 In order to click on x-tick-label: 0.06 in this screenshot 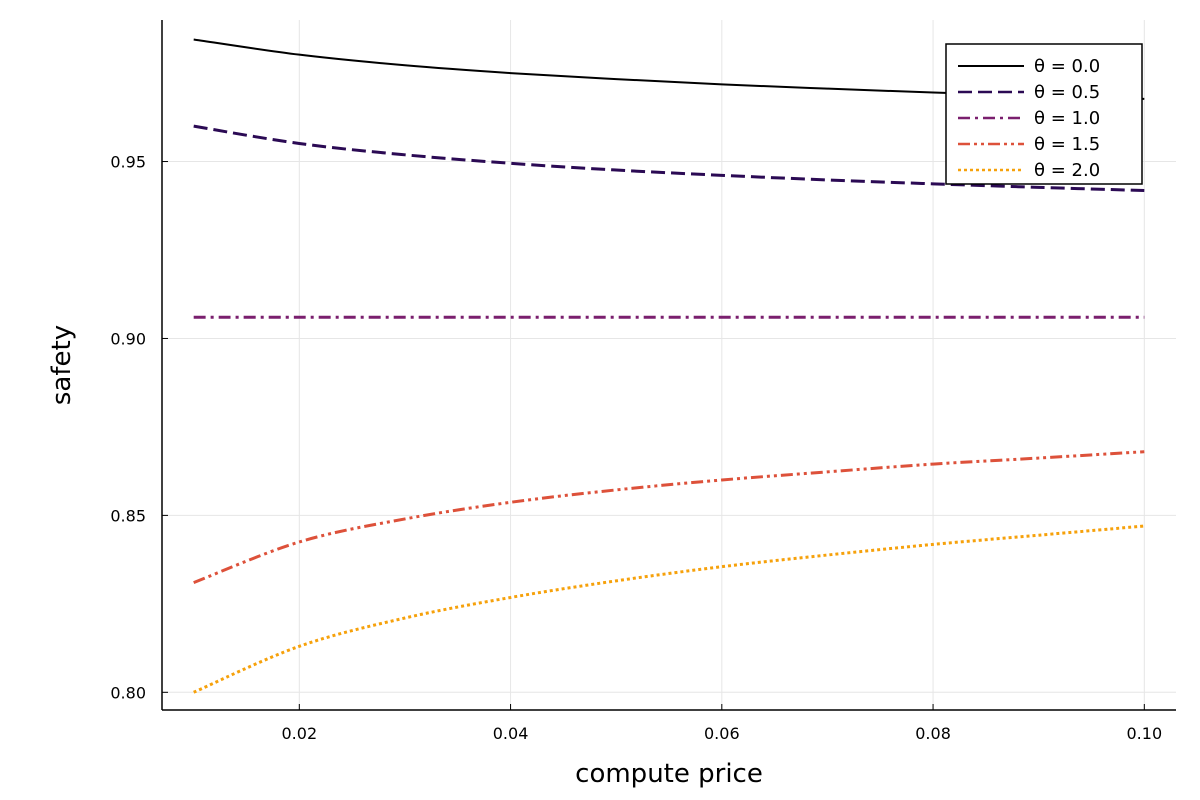, I will do `click(722, 733)`.